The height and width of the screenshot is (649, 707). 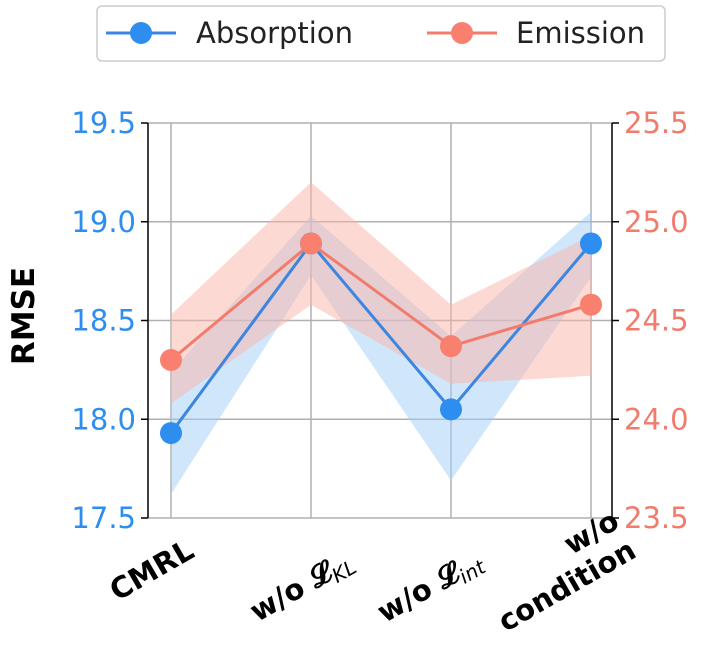 What do you see at coordinates (141, 33) in the screenshot?
I see `legend-marker-absorption` at bounding box center [141, 33].